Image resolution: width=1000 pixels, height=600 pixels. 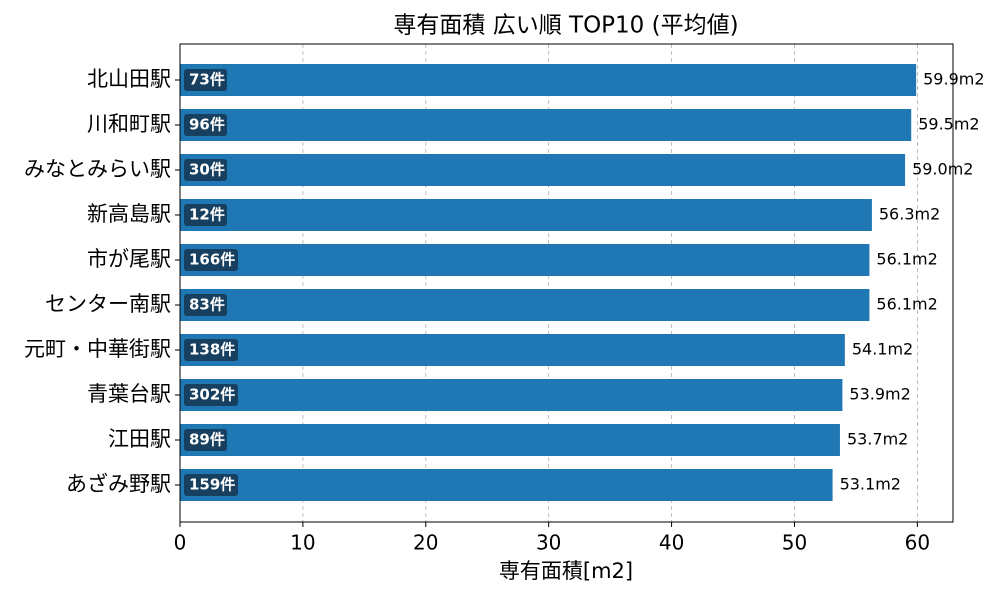 I want to click on count-label: 12件, so click(x=207, y=215).